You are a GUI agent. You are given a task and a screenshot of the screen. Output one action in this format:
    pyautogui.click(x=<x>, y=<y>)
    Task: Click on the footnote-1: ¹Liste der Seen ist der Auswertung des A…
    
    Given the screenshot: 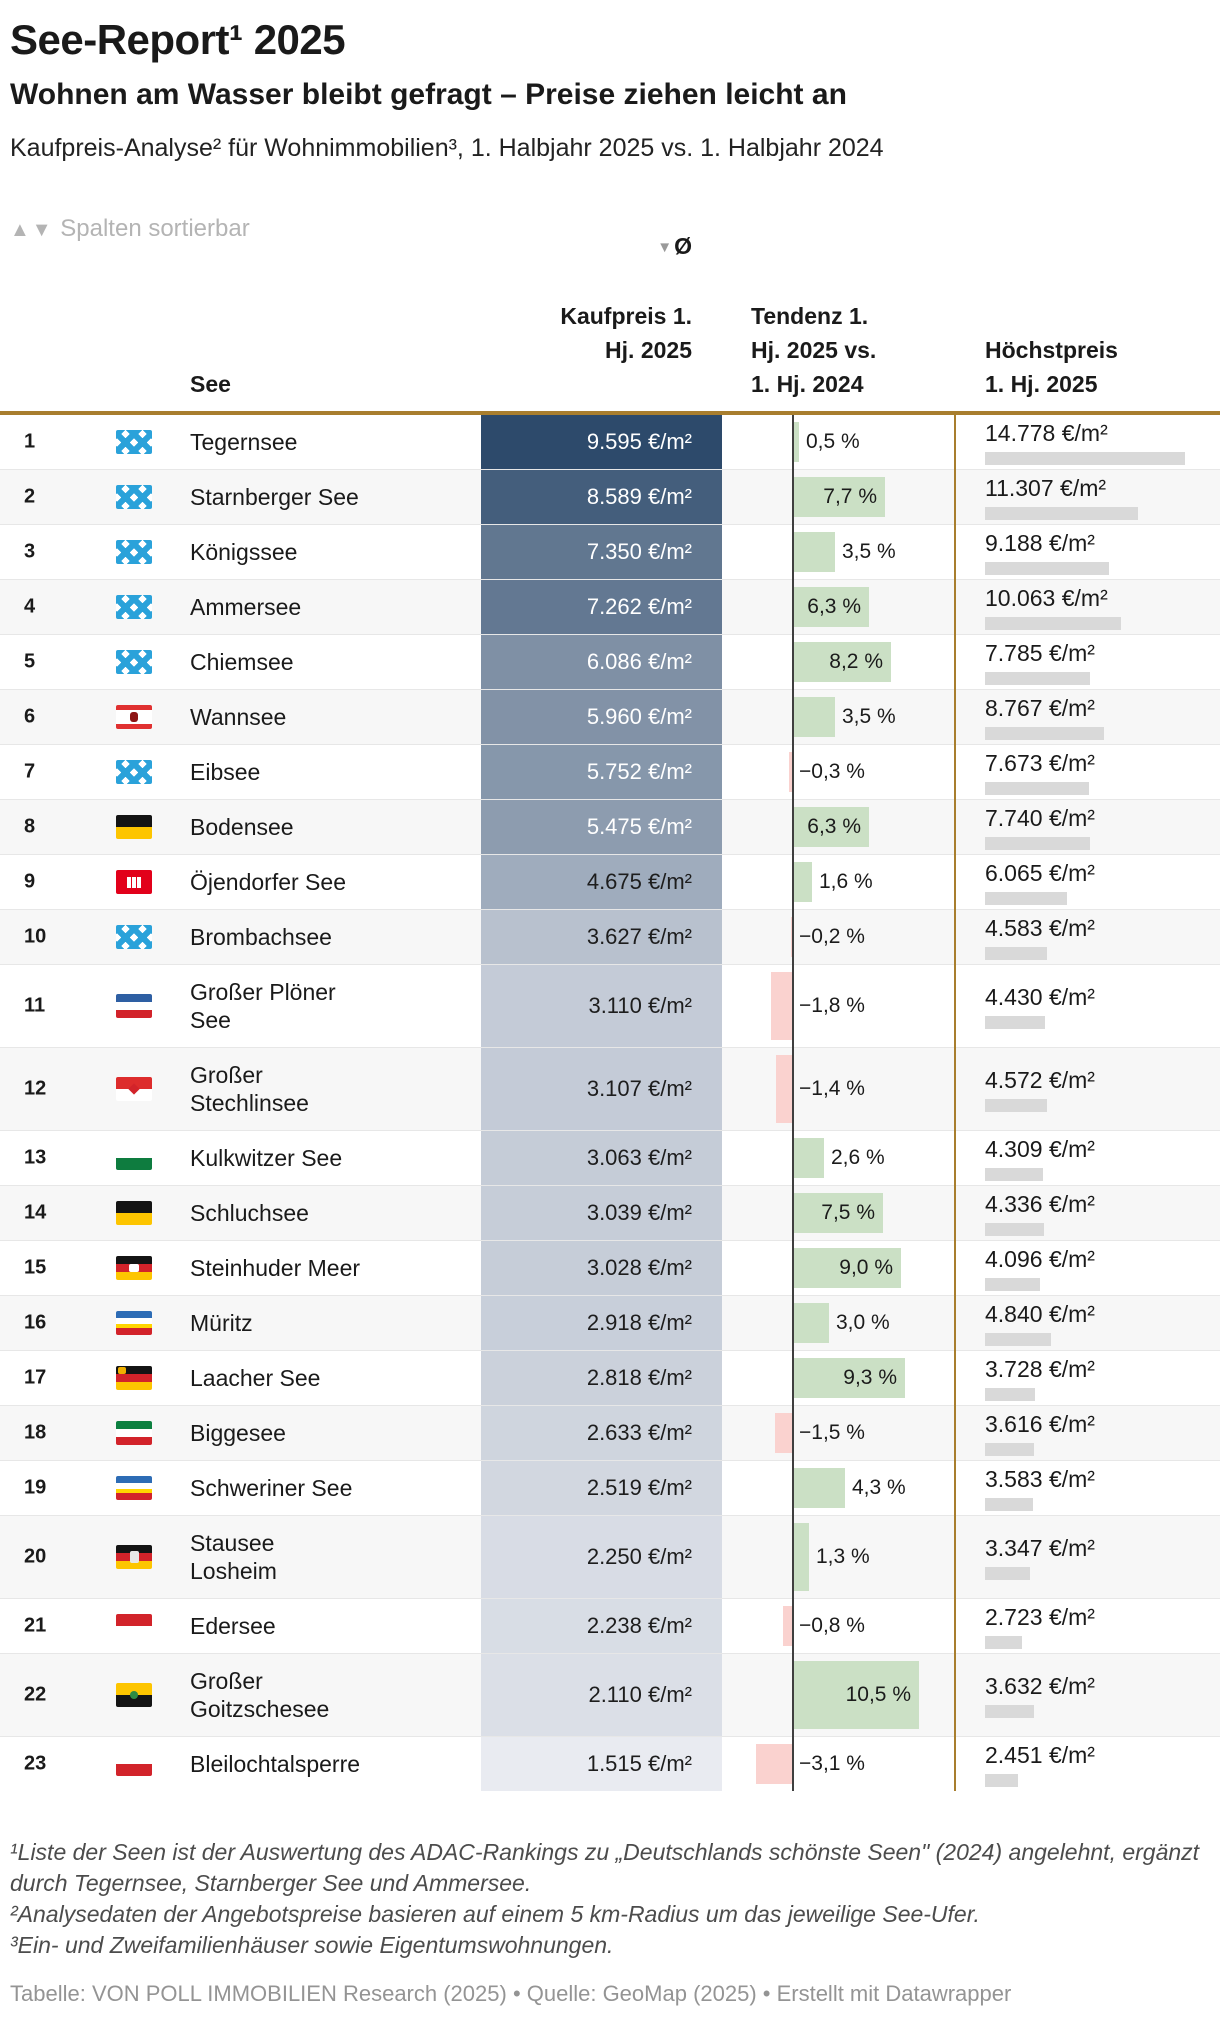 What is the action you would take?
    pyautogui.click(x=605, y=1867)
    